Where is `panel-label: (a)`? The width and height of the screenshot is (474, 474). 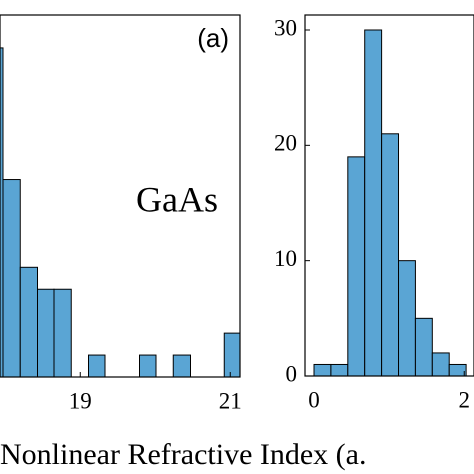
panel-label: (a) is located at coordinates (213, 38).